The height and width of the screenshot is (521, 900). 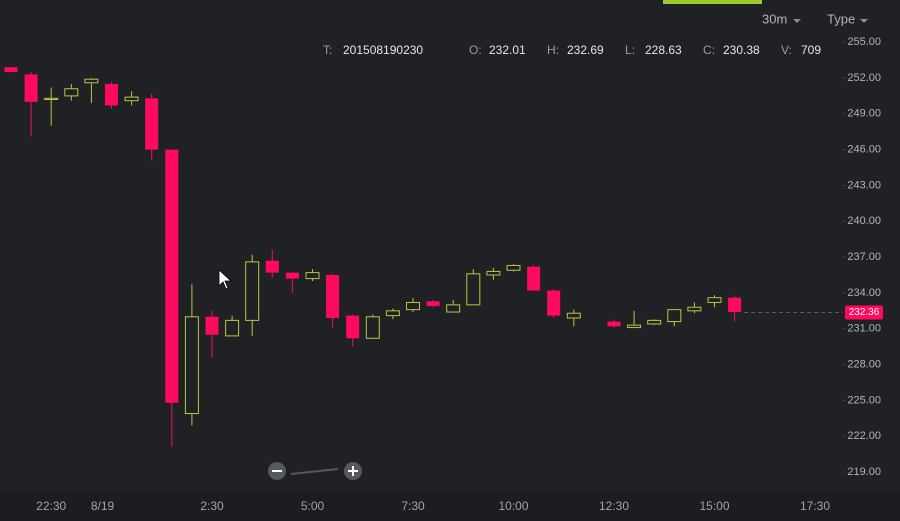 What do you see at coordinates (103, 506) in the screenshot?
I see `x-tick-label: 8/19` at bounding box center [103, 506].